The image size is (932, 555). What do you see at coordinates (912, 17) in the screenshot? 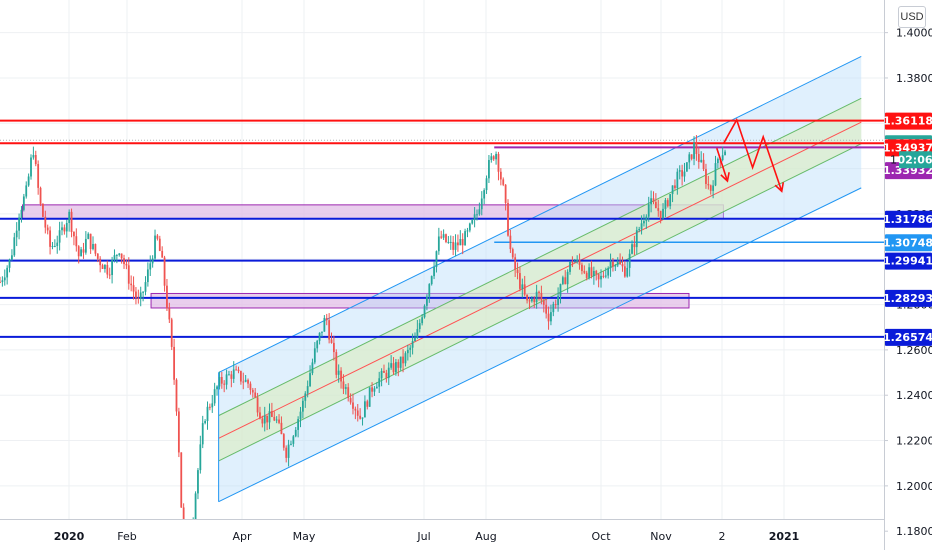
I see `currency-button: USD` at bounding box center [912, 17].